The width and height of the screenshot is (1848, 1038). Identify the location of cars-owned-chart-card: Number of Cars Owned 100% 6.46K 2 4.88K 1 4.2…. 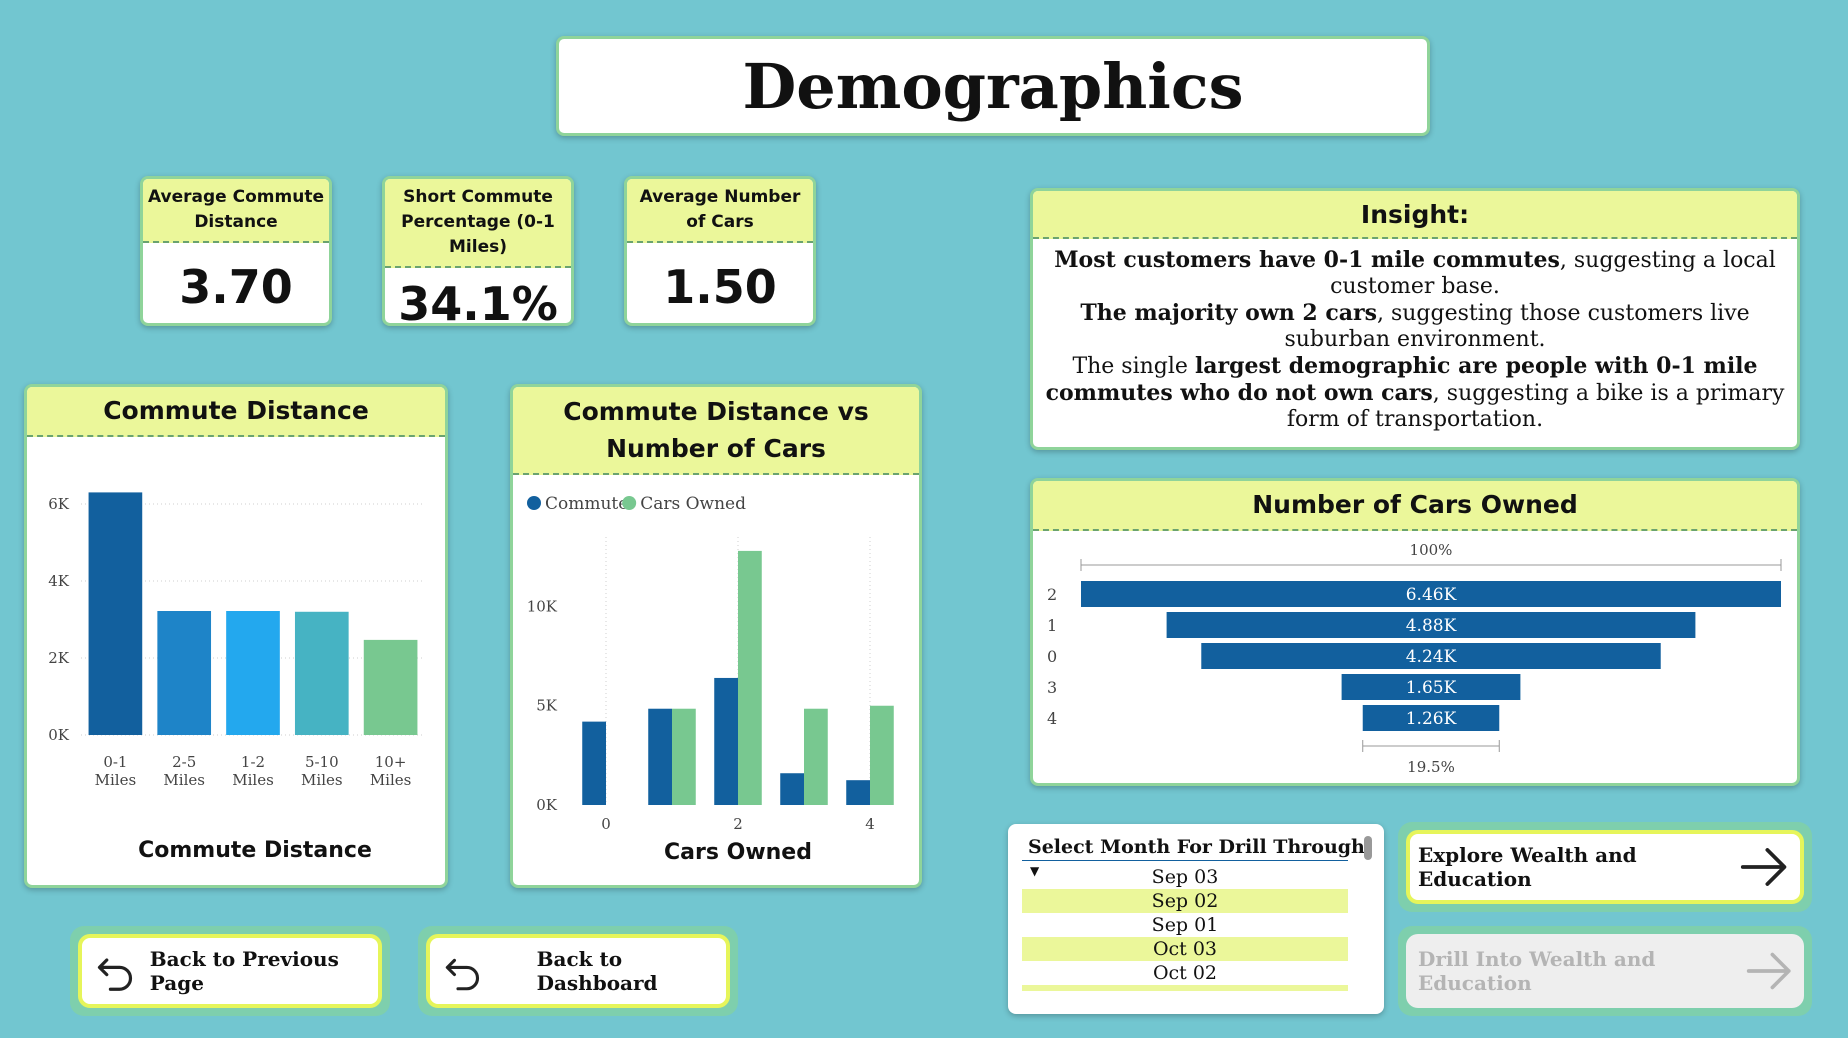
(1415, 632).